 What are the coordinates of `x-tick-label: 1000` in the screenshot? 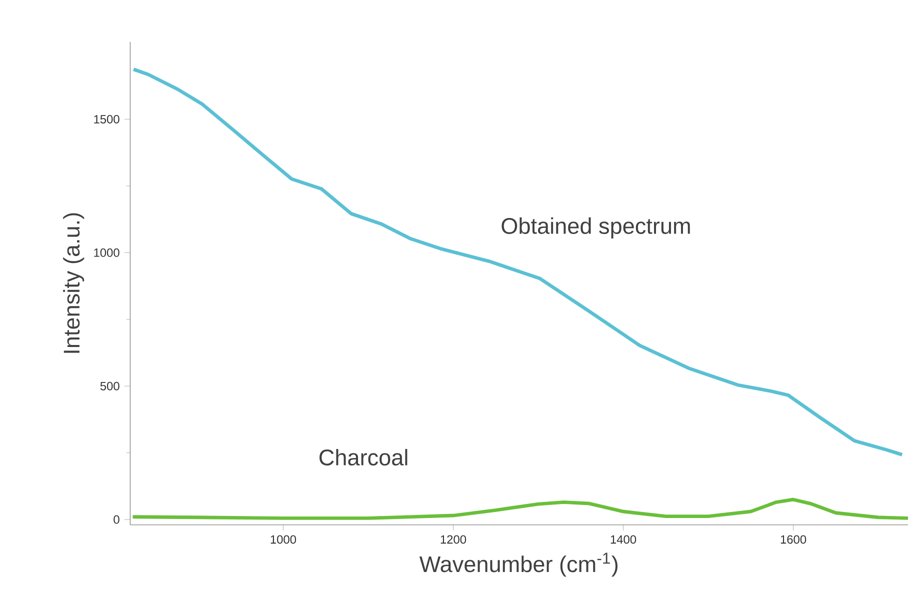 It's located at (283, 539).